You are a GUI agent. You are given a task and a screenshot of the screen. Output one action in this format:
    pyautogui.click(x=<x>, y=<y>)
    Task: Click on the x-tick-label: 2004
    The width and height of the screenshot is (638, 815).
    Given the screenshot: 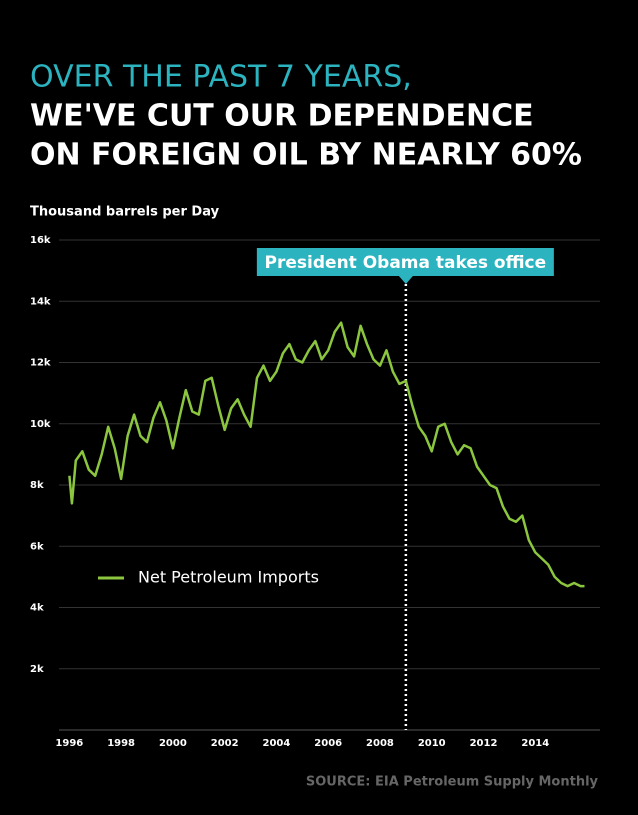 What is the action you would take?
    pyautogui.click(x=277, y=743)
    